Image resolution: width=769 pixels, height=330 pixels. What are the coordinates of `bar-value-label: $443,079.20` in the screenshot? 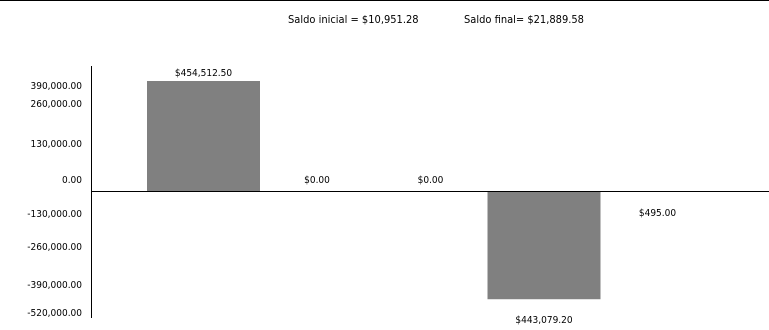 It's located at (543, 320).